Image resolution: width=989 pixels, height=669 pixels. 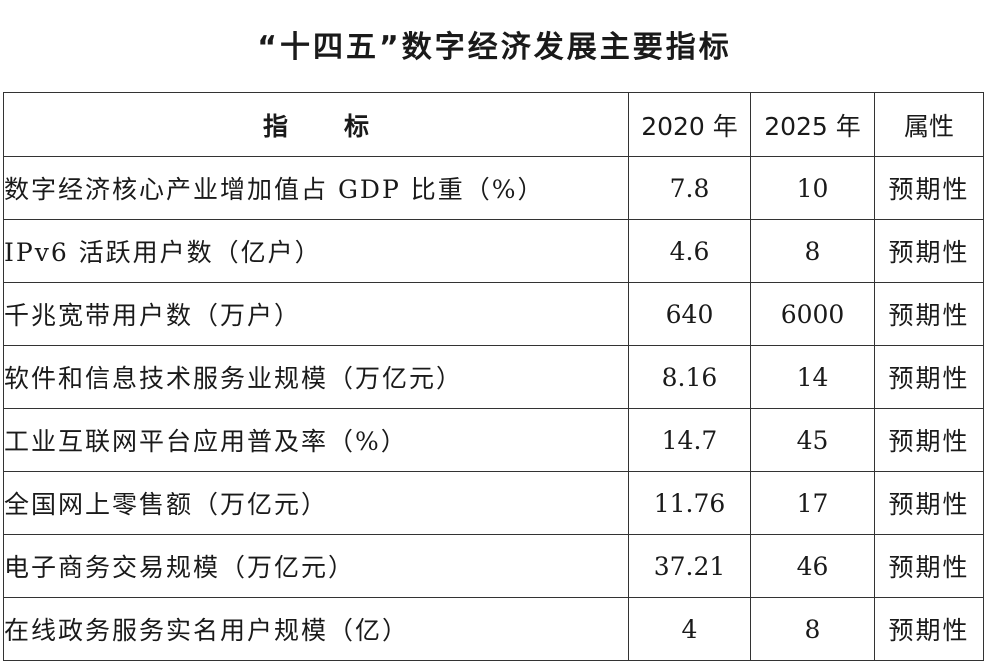 I want to click on table-row: IPv6 活跃用户数（亿户） 4.6 8 预期性, so click(x=493, y=251).